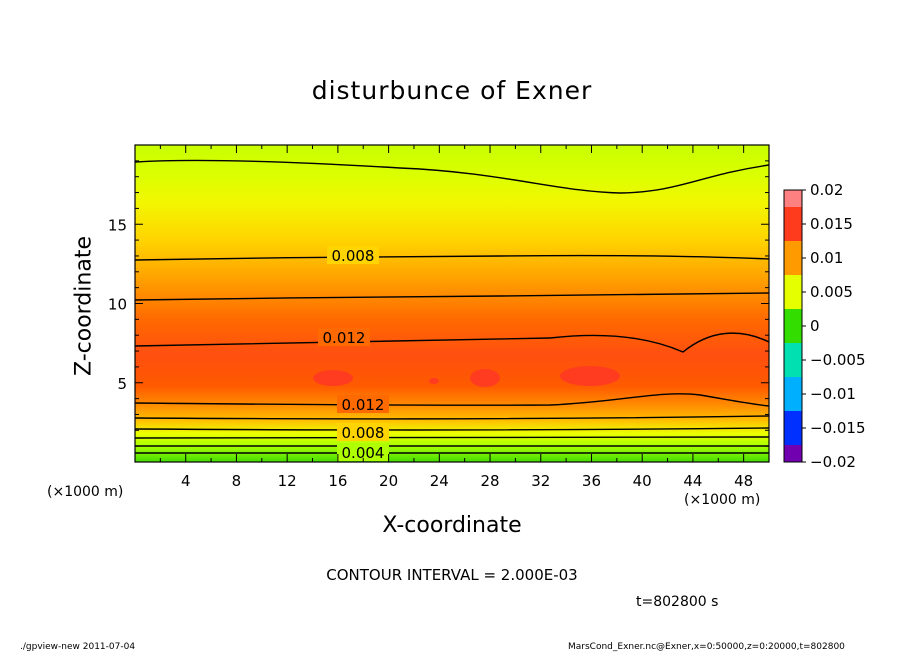  I want to click on colorbar-tick-label: 0.02, so click(826, 190).